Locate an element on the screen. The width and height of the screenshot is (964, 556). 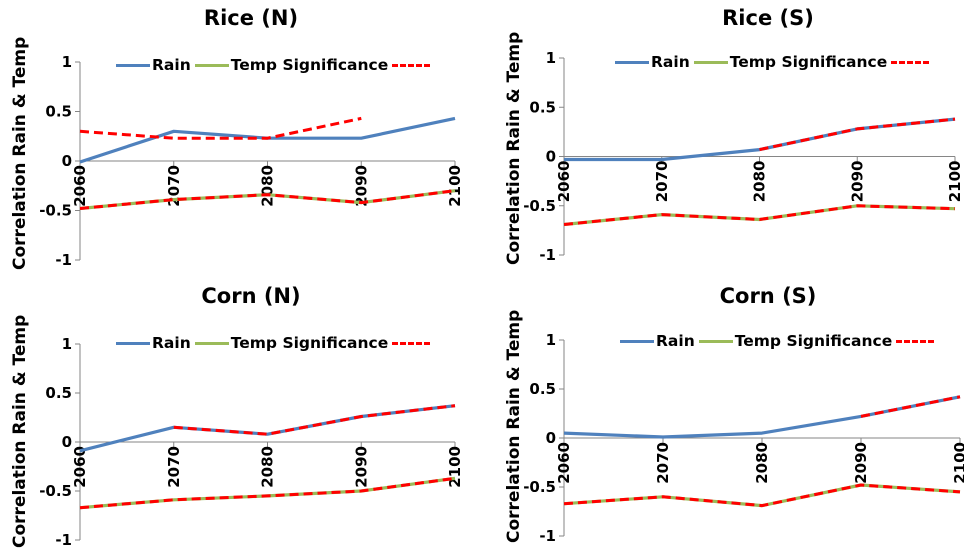
chart-title: Rice (S) is located at coordinates (768, 18).